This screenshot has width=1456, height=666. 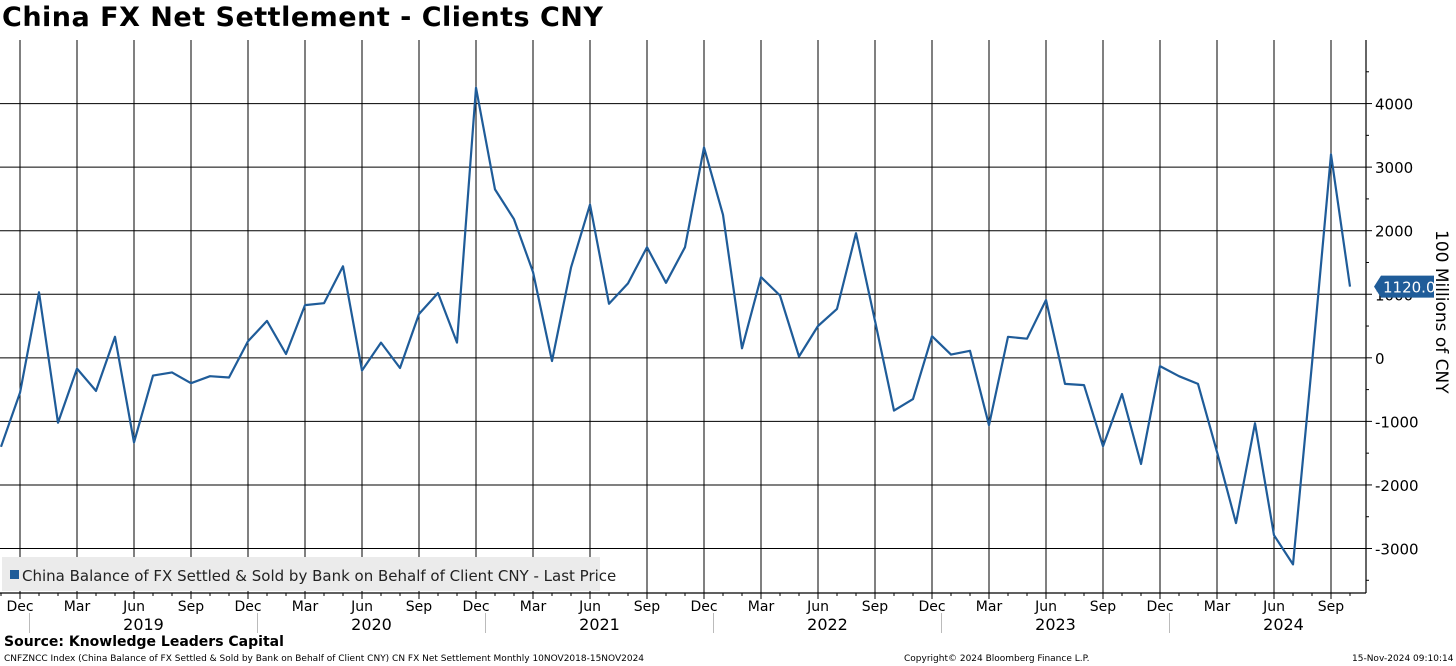 I want to click on y-tick-label: -1000, so click(x=1397, y=422).